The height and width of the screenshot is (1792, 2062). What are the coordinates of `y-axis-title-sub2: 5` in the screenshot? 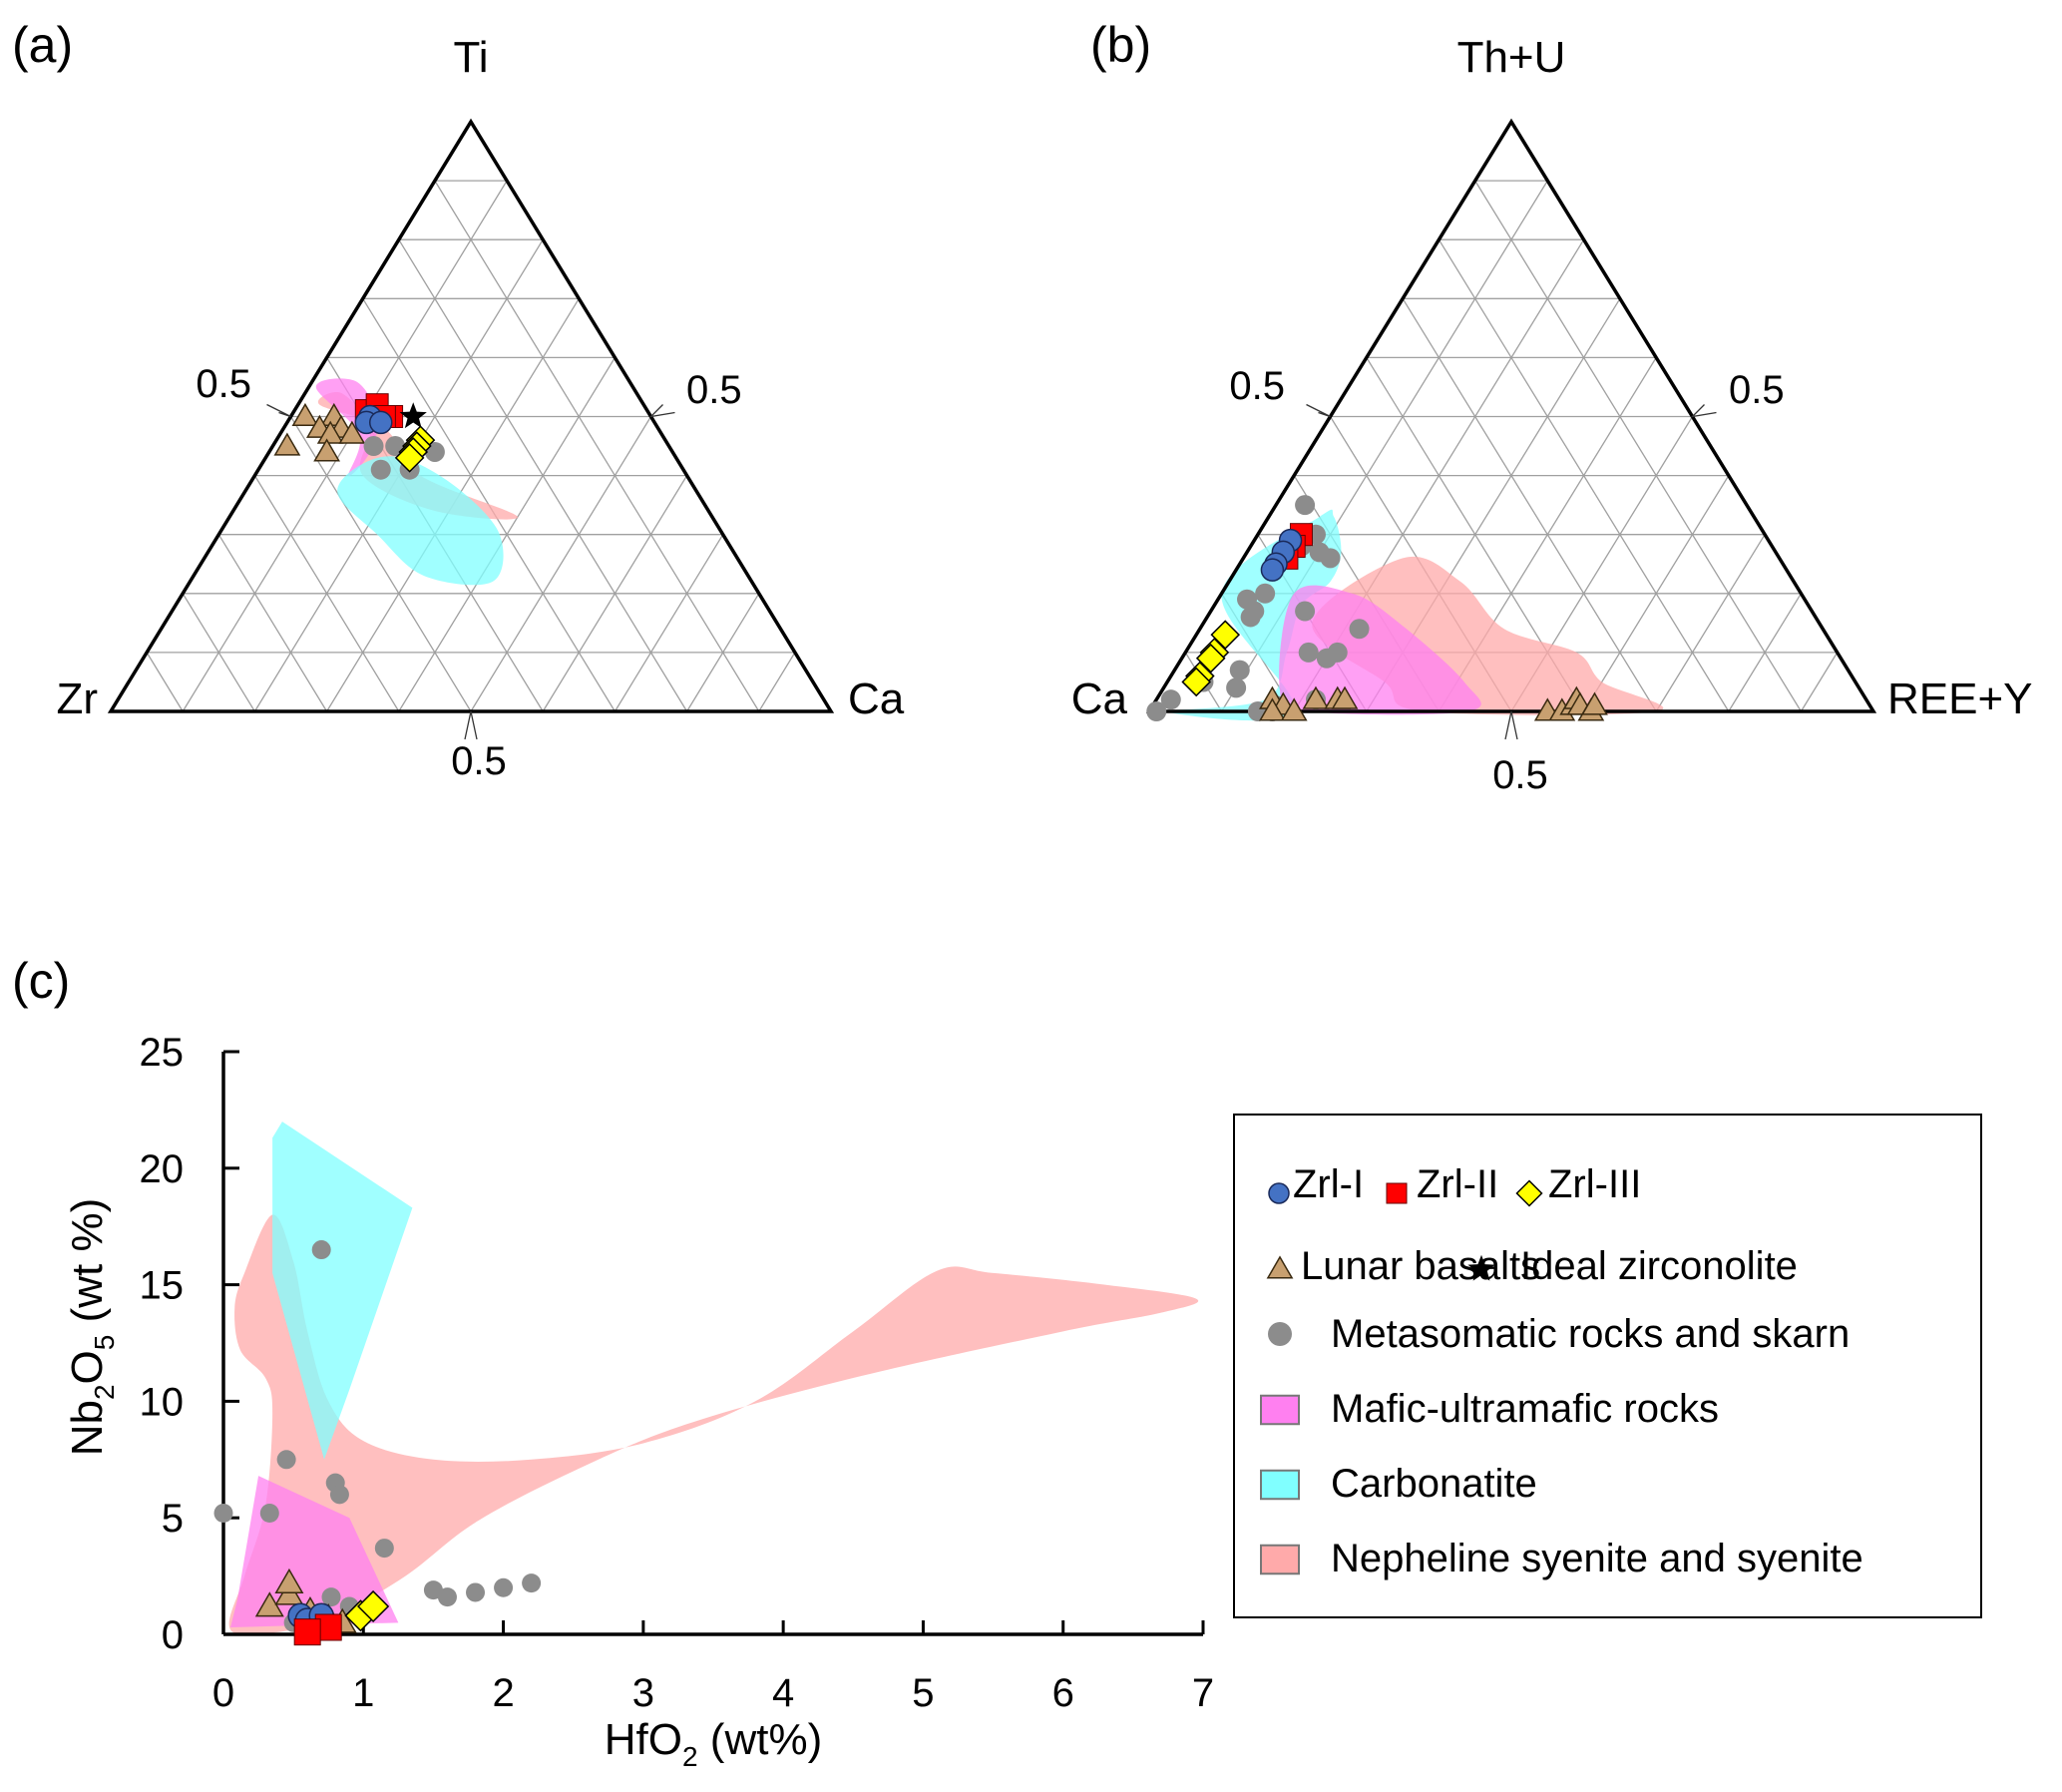 It's located at (104, 1343).